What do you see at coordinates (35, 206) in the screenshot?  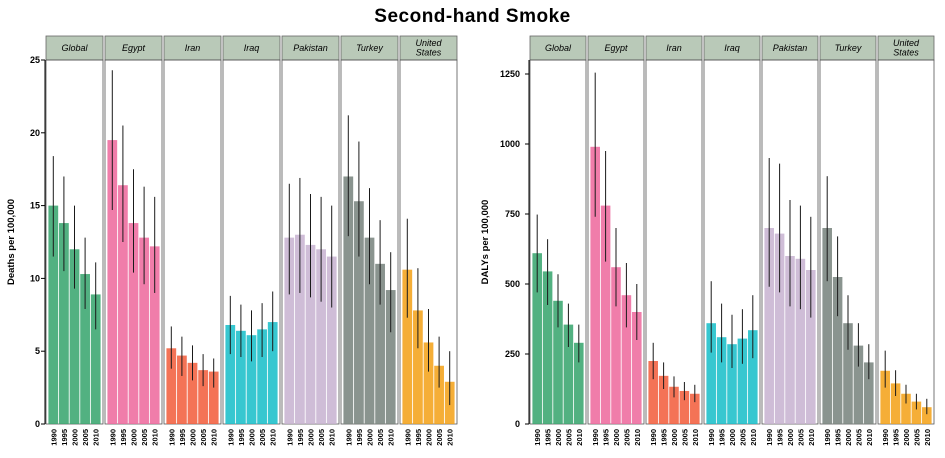 I see `y-tick-label: 15` at bounding box center [35, 206].